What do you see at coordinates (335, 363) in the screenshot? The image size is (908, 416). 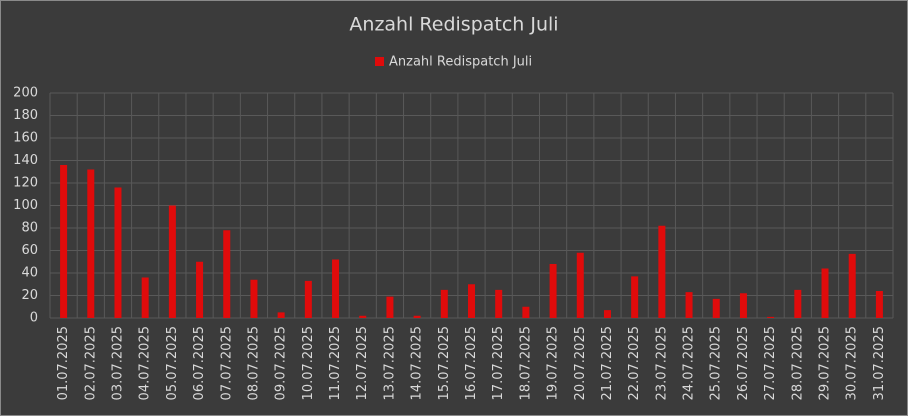 I see `x-tick-label: 11.07.2025` at bounding box center [335, 363].